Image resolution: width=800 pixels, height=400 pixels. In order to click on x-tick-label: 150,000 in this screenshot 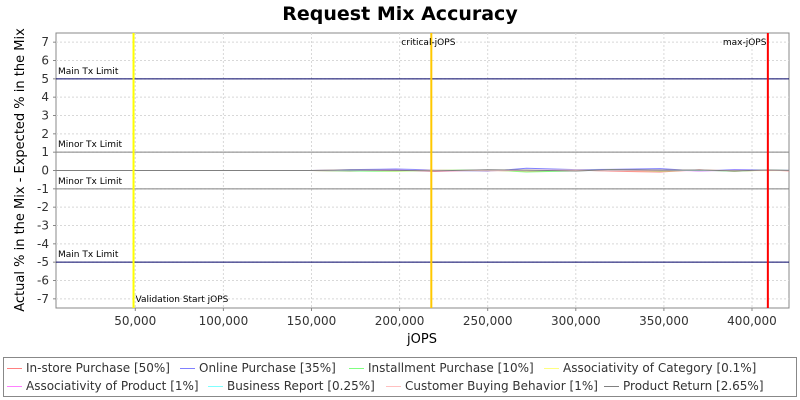, I will do `click(312, 321)`.